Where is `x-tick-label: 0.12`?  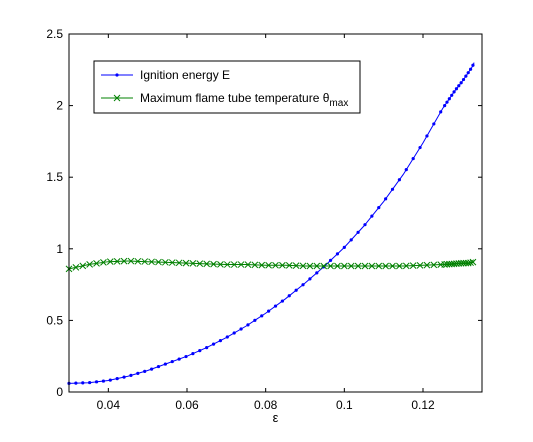
x-tick-label: 0.12 is located at coordinates (423, 405).